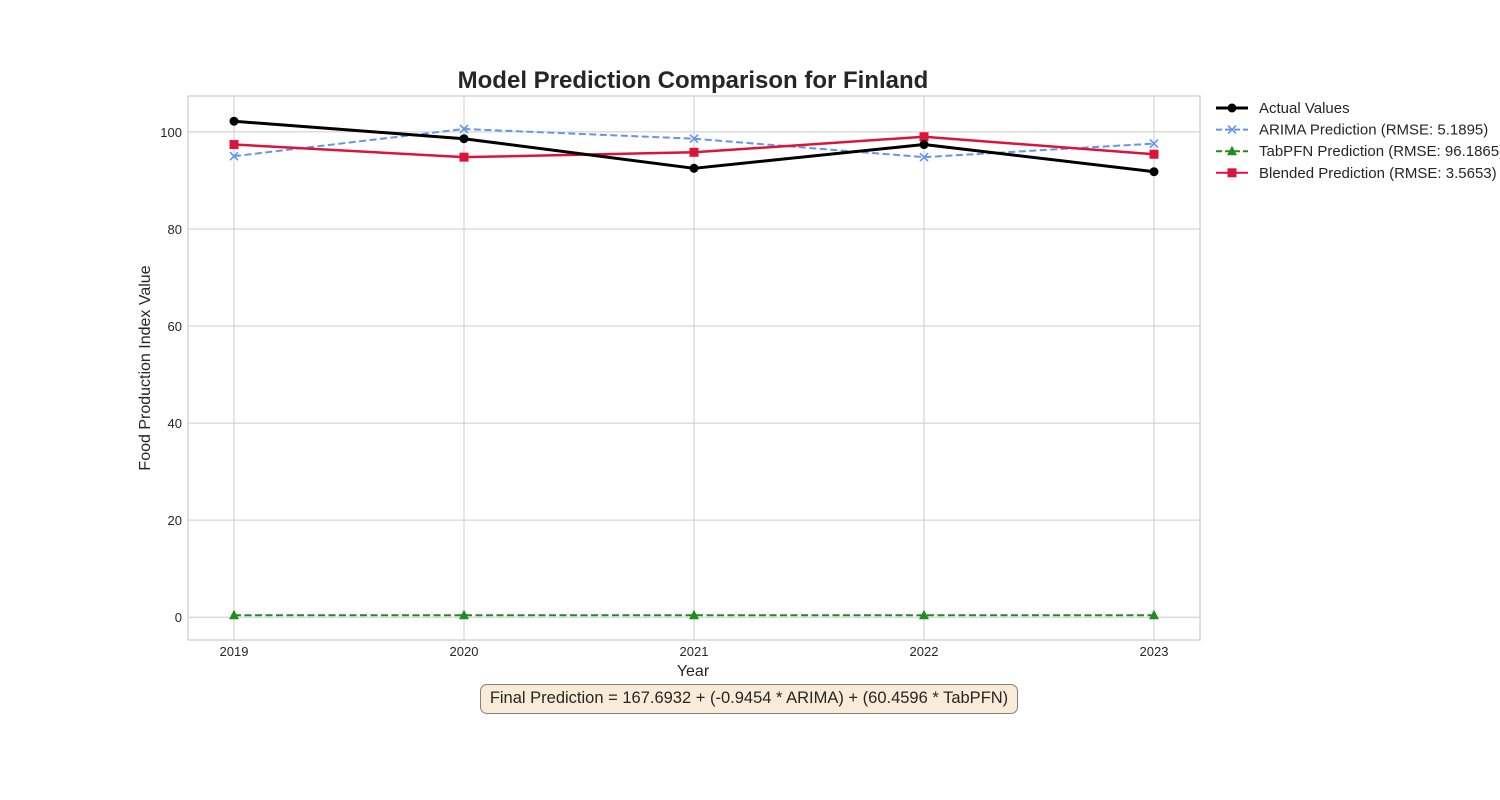  I want to click on legend-item: ARIMA Prediction (RMSE: 5.1895), so click(1352, 130).